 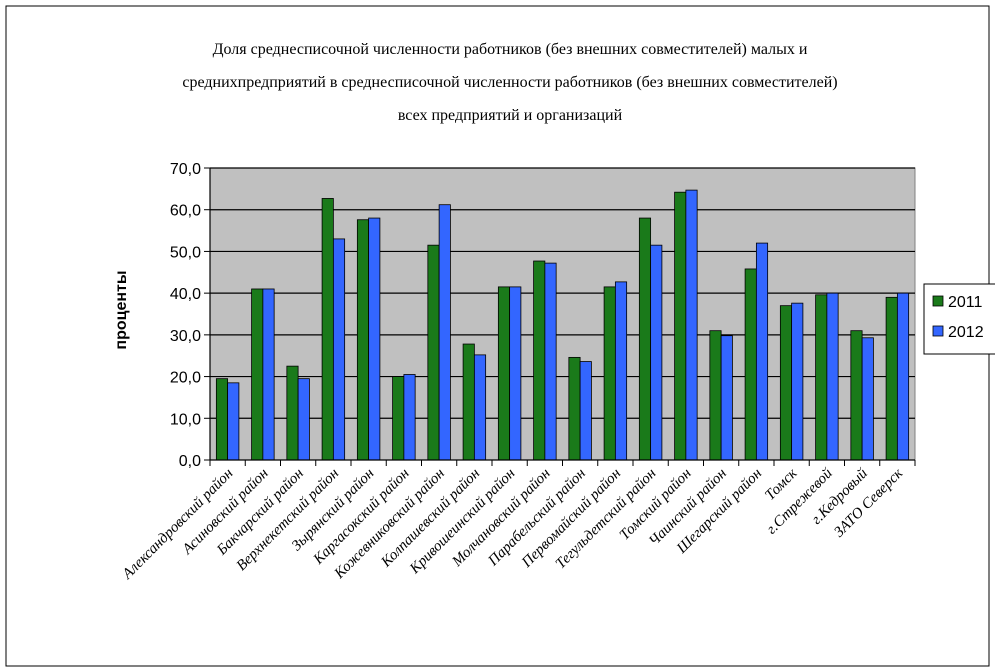 I want to click on y-tick-label: 10,0, so click(x=185, y=419).